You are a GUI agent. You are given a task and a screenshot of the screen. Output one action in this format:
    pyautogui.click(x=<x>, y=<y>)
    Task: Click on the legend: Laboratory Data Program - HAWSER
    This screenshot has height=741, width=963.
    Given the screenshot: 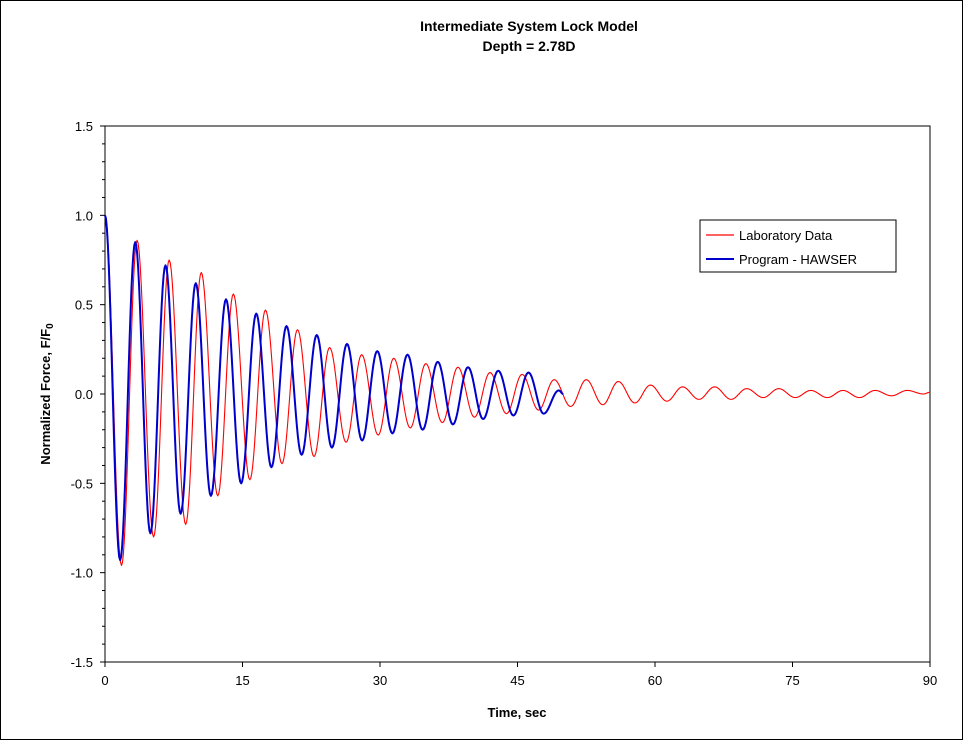 What is the action you would take?
    pyautogui.click(x=798, y=246)
    